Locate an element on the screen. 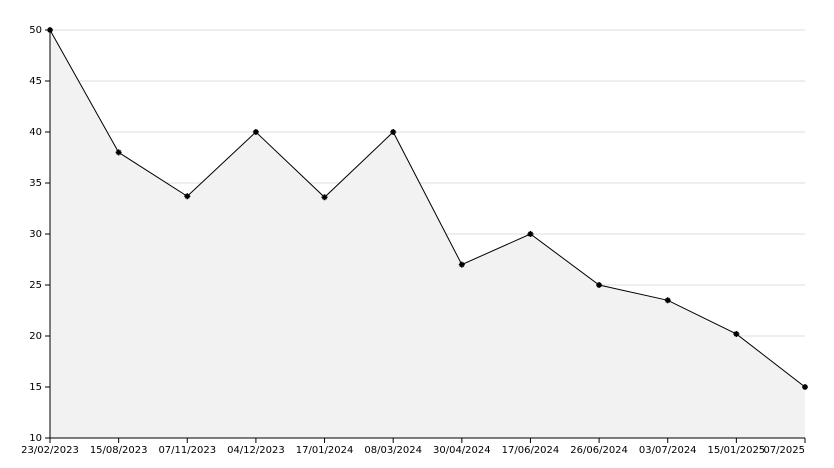  y-tick-label: 20 is located at coordinates (35, 336).